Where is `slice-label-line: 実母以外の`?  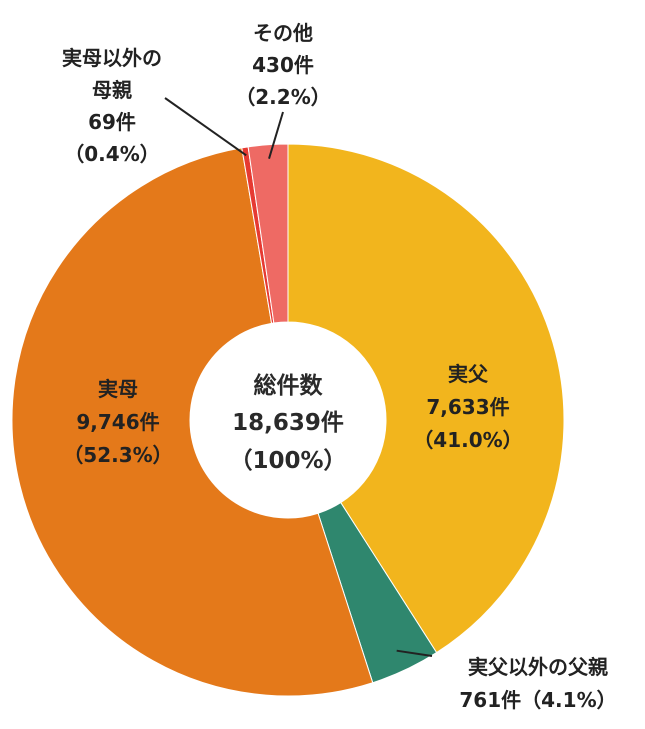 slice-label-line: 実母以外の is located at coordinates (112, 58).